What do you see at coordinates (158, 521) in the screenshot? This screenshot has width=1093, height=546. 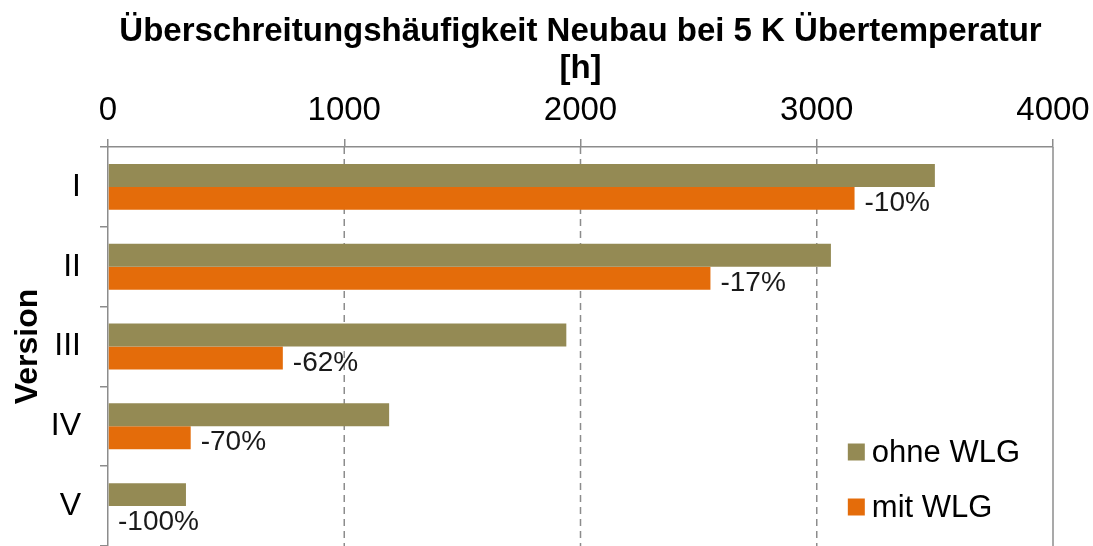 I see `annotation: -100%` at bounding box center [158, 521].